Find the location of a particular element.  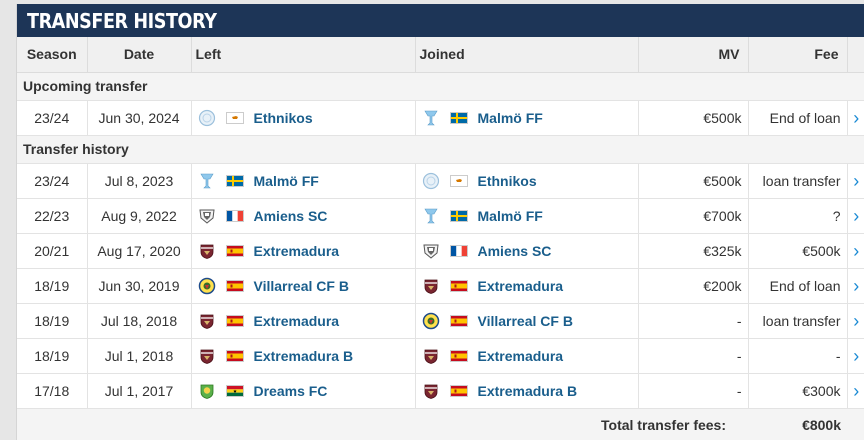

total-fees-row: Total transfer fees: €800k is located at coordinates (440, 424).